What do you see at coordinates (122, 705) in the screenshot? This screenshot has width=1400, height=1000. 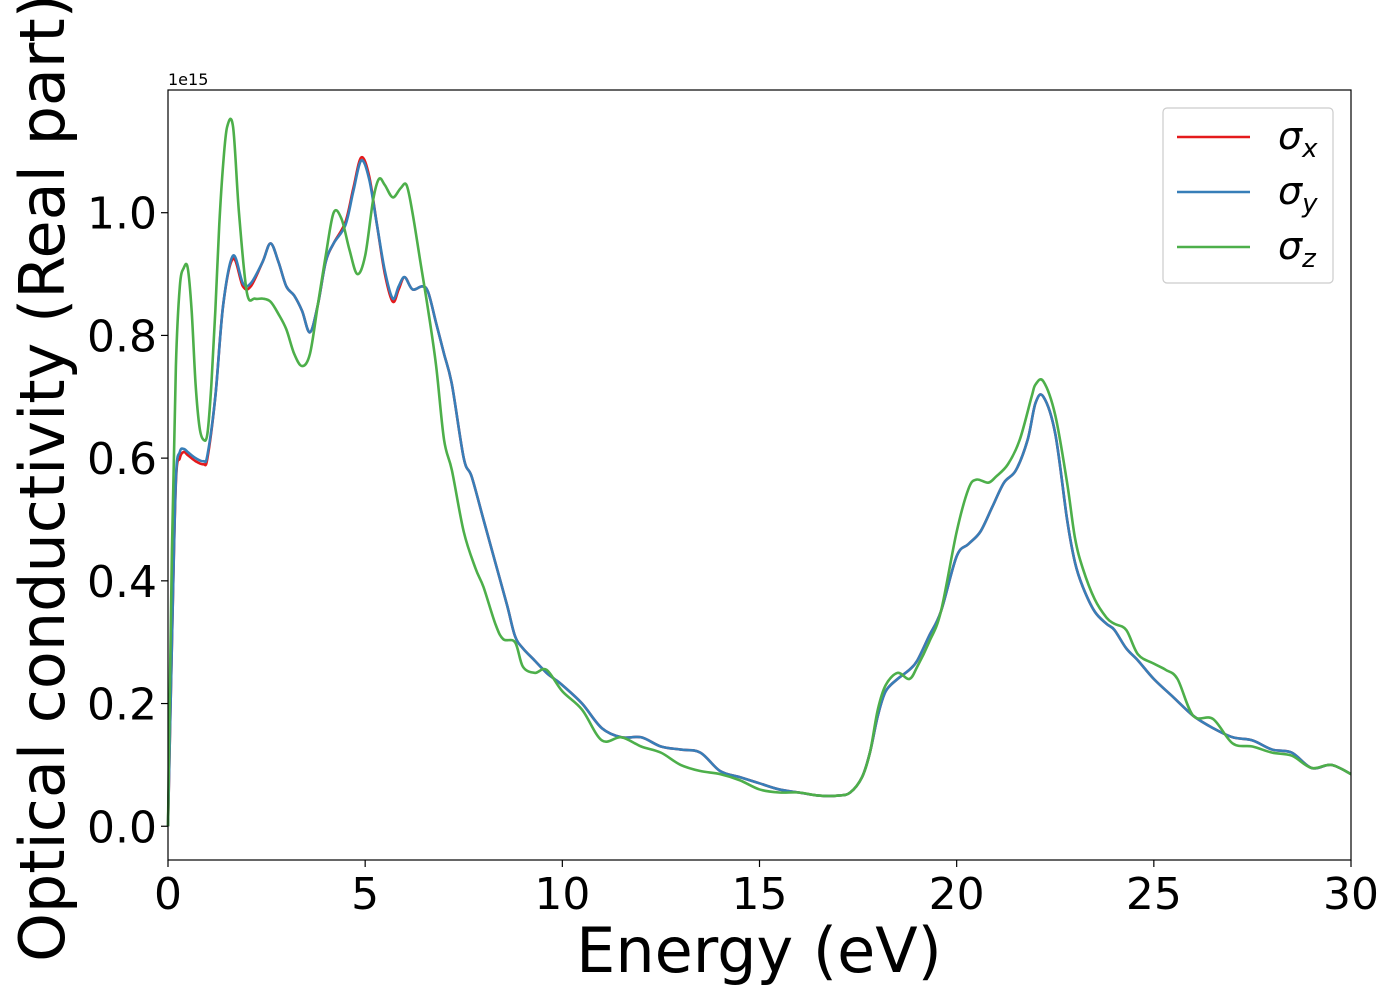 I see `y-tick-label: 0.2` at bounding box center [122, 705].